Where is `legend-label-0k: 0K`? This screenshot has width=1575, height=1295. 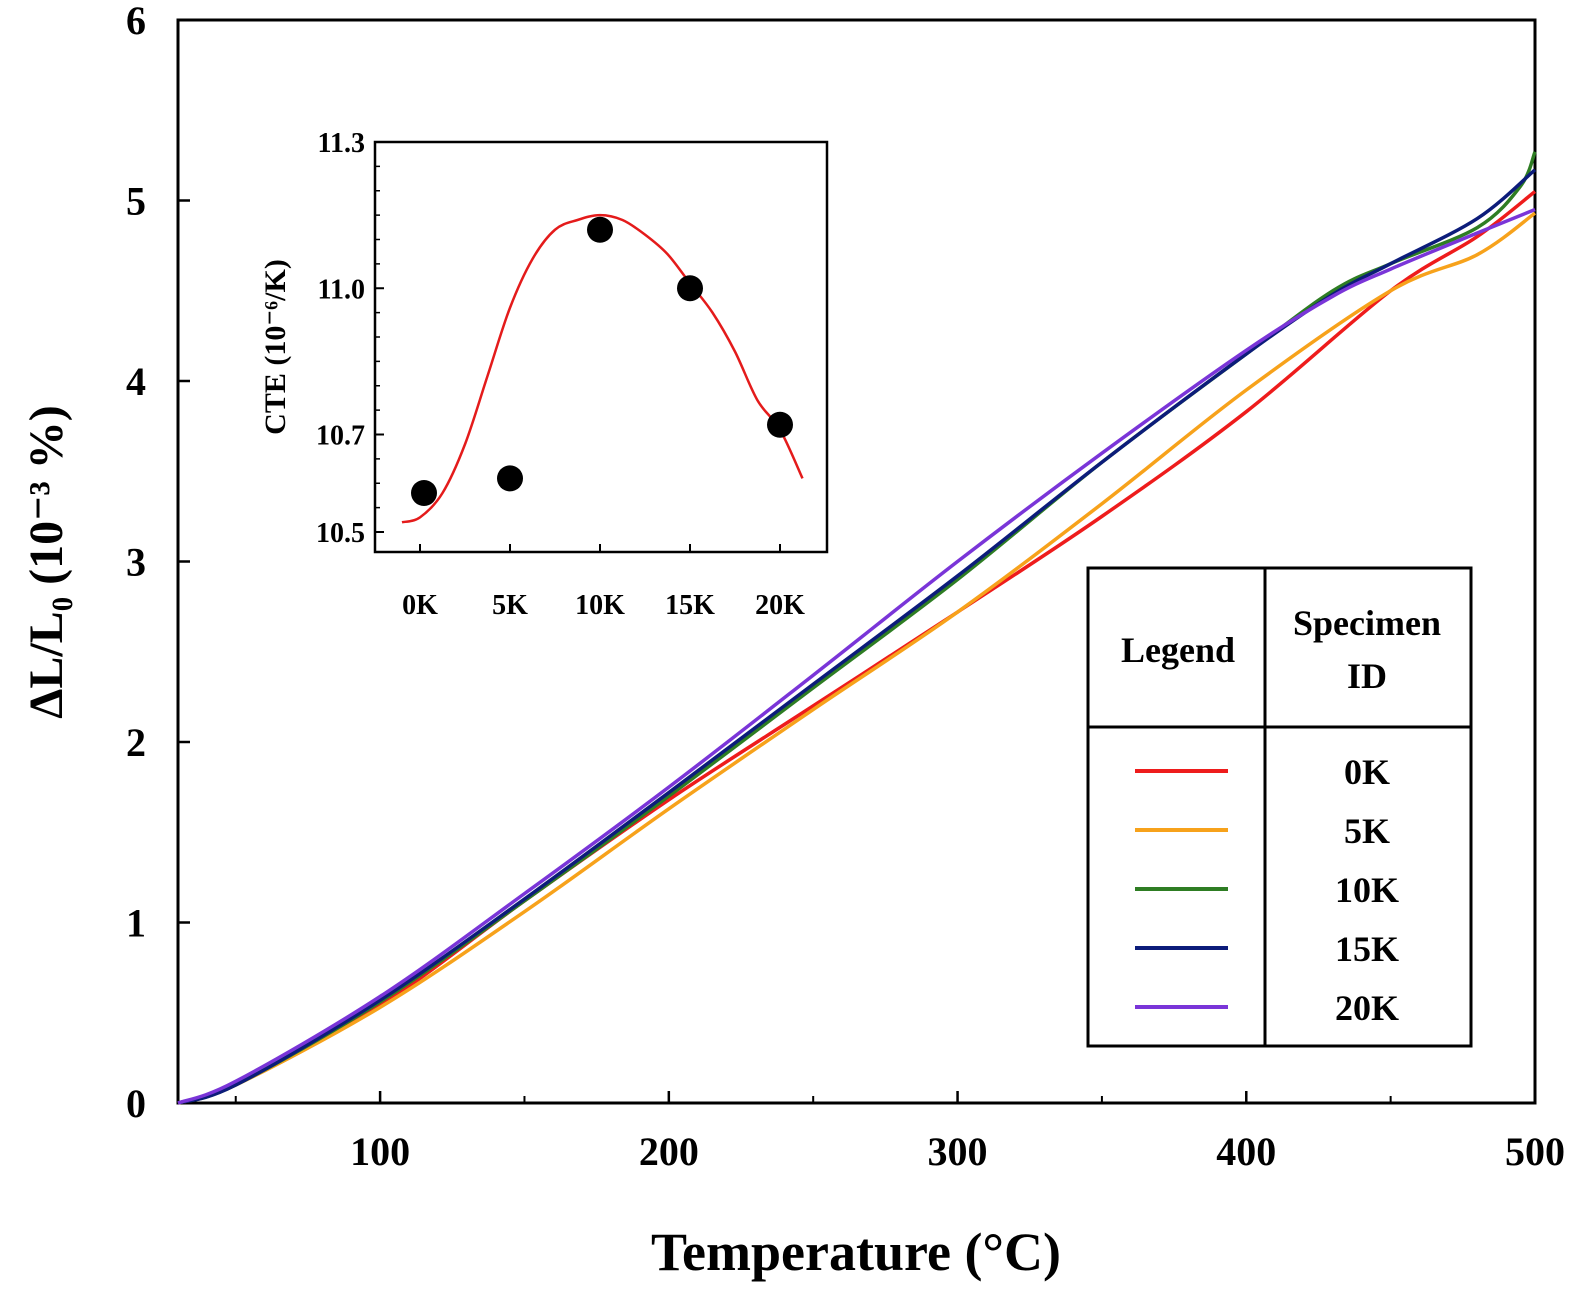 legend-label-0k: 0K is located at coordinates (1367, 772).